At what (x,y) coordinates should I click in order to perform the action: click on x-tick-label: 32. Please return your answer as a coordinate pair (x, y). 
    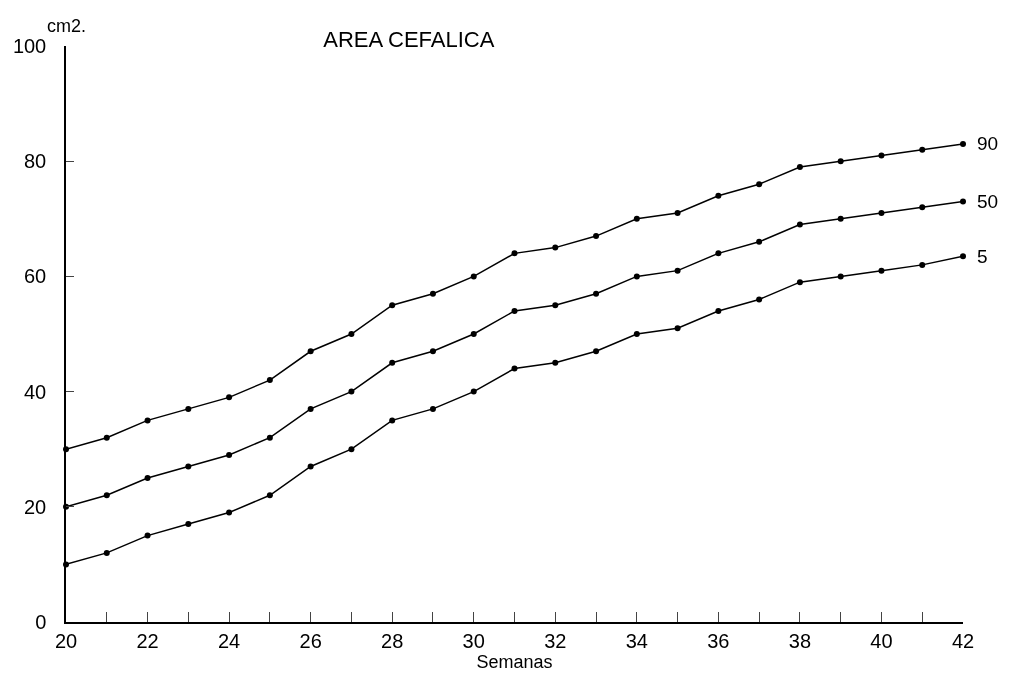
    Looking at the image, I should click on (555, 640).